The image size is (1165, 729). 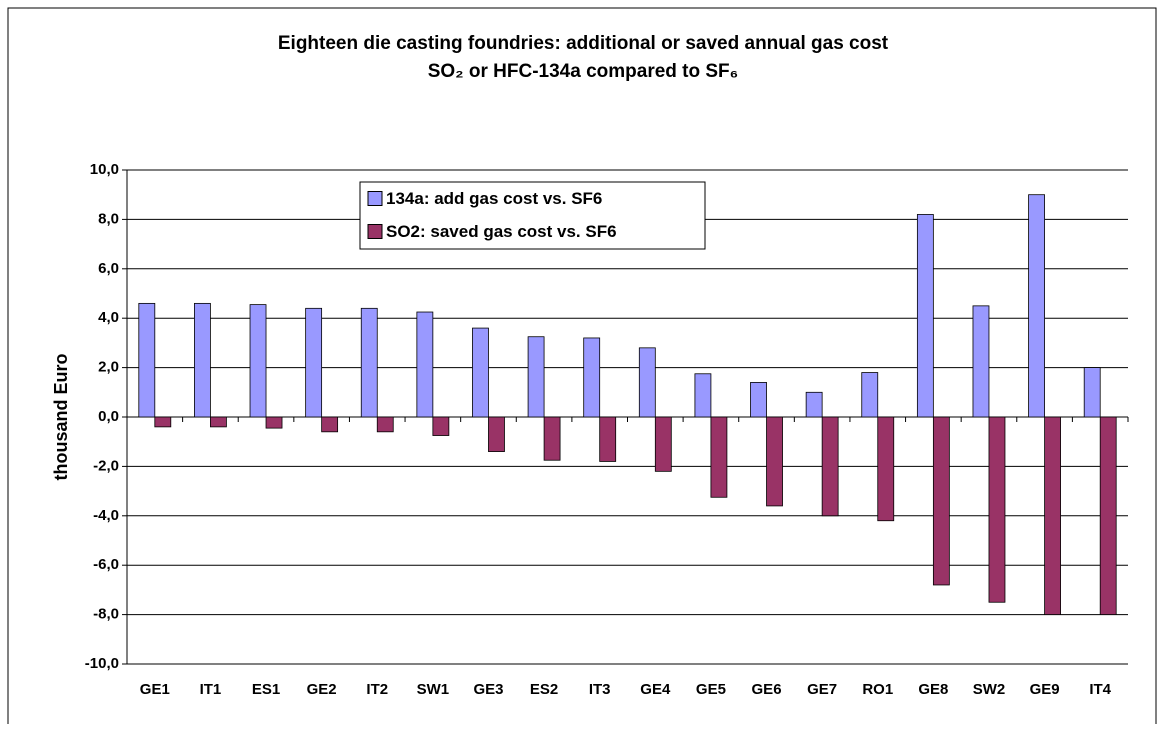 I want to click on x-tick-label: SW1, so click(x=433, y=689).